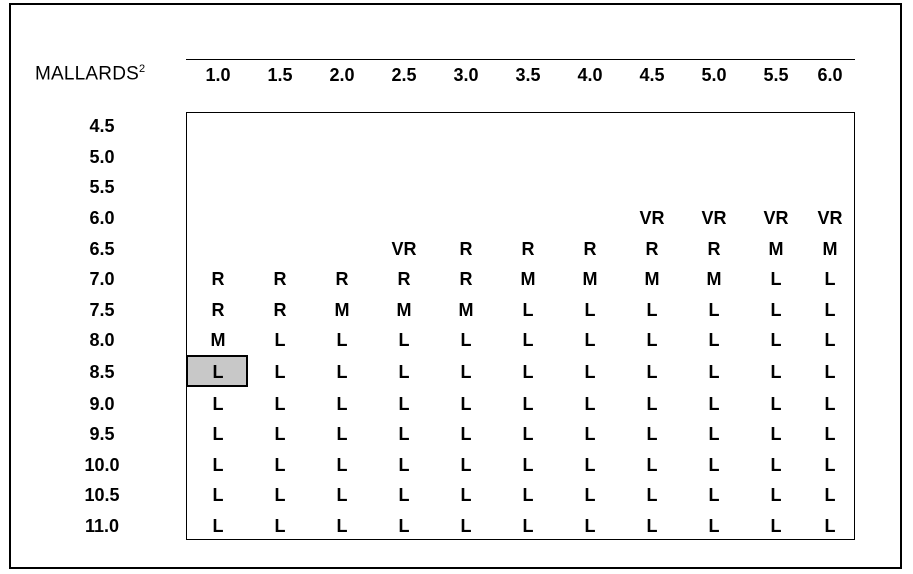 The width and height of the screenshot is (913, 574). Describe the element at coordinates (102, 157) in the screenshot. I see `row-header: 5.0` at that location.